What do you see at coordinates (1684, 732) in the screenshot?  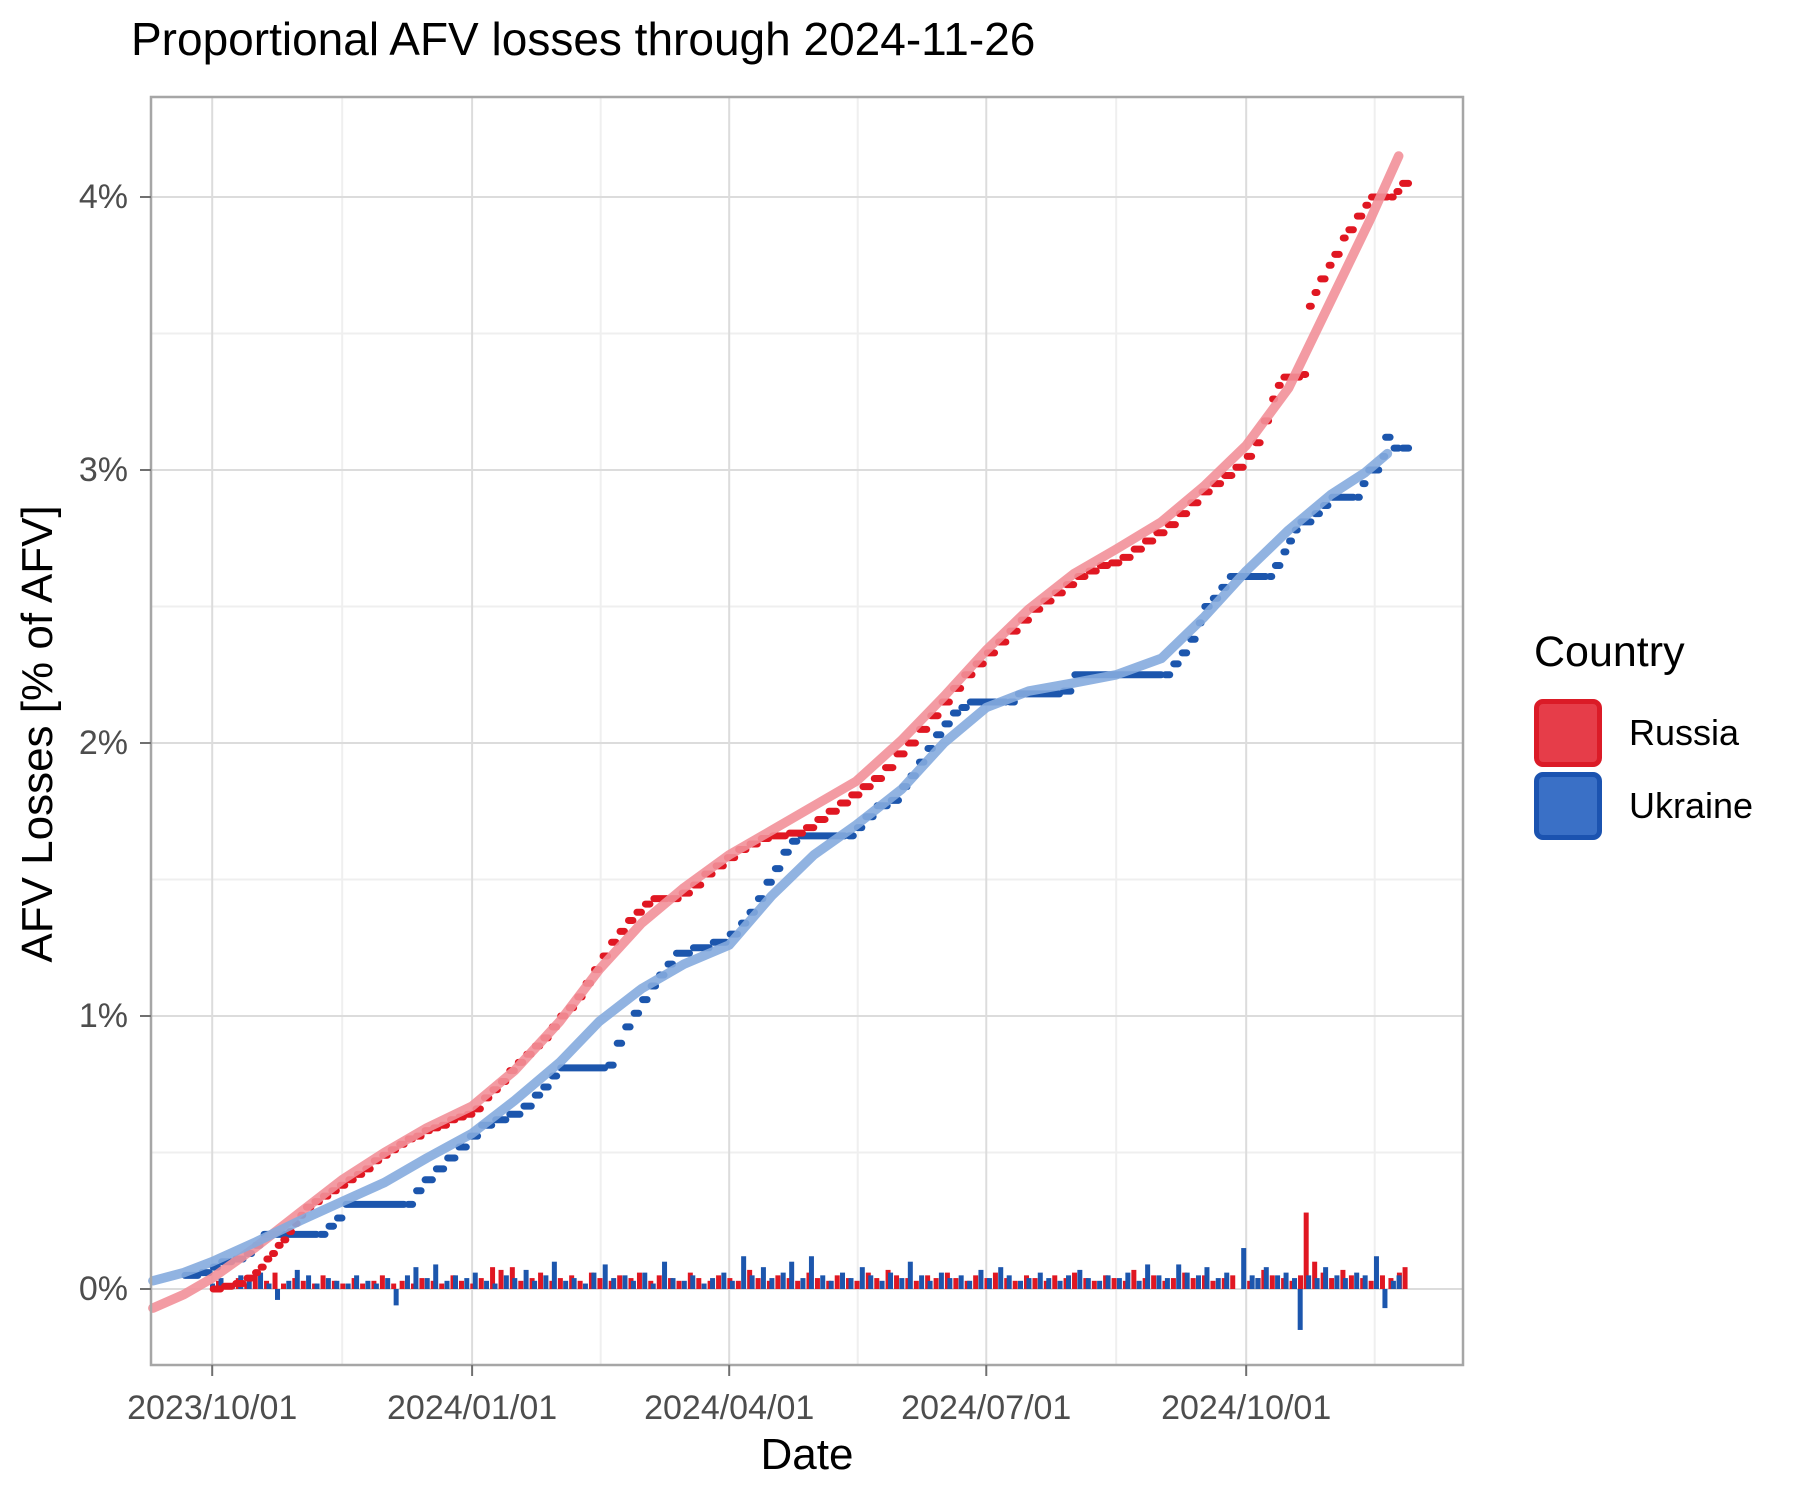 I see `legend-label-russia: Russia` at bounding box center [1684, 732].